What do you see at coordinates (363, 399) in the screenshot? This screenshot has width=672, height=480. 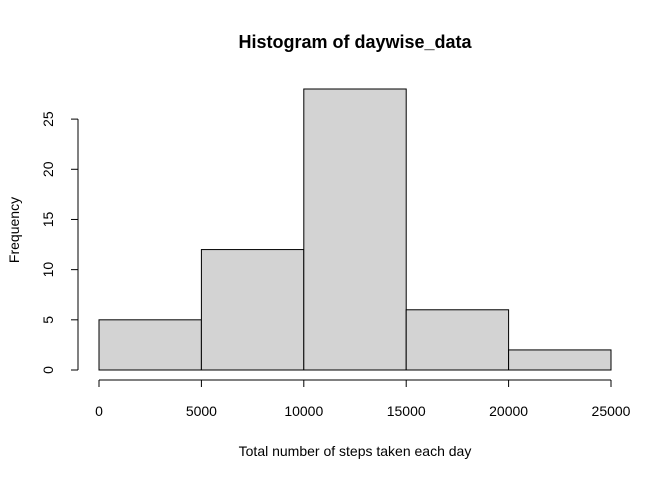 I see `x-axis: 0 5000 10000 15000 20000 25000` at bounding box center [363, 399].